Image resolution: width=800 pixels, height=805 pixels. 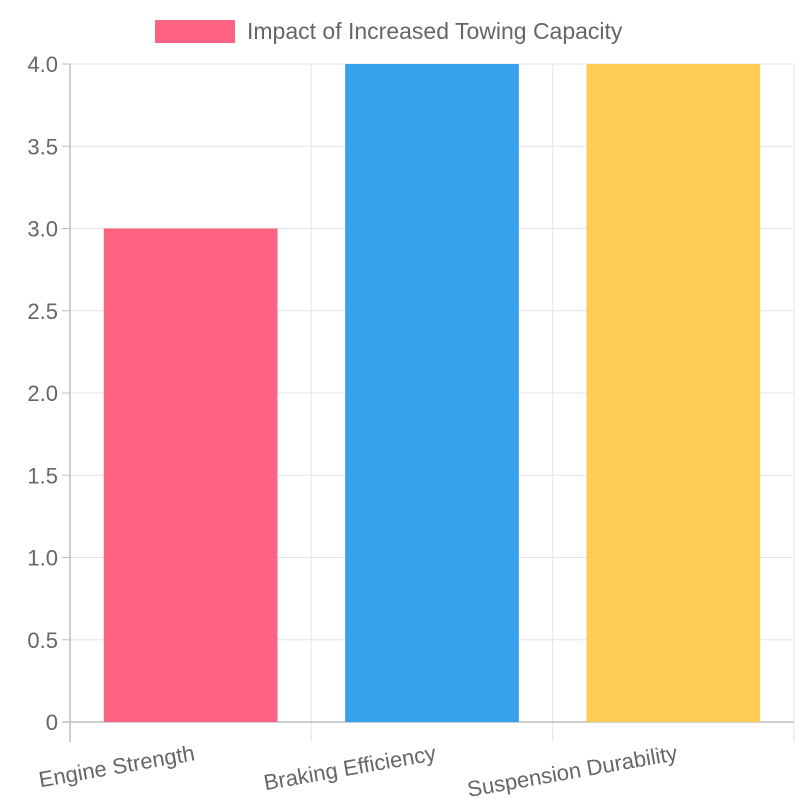 I want to click on legend: Impact of Increased Towing Capacity, so click(x=389, y=31).